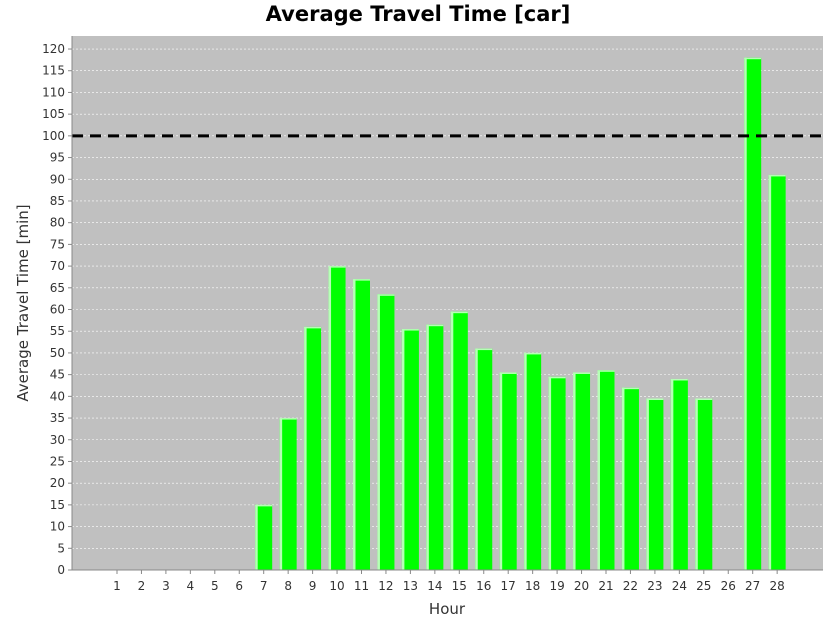 This screenshot has height=625, width=835. I want to click on x-tick-label: 22, so click(630, 586).